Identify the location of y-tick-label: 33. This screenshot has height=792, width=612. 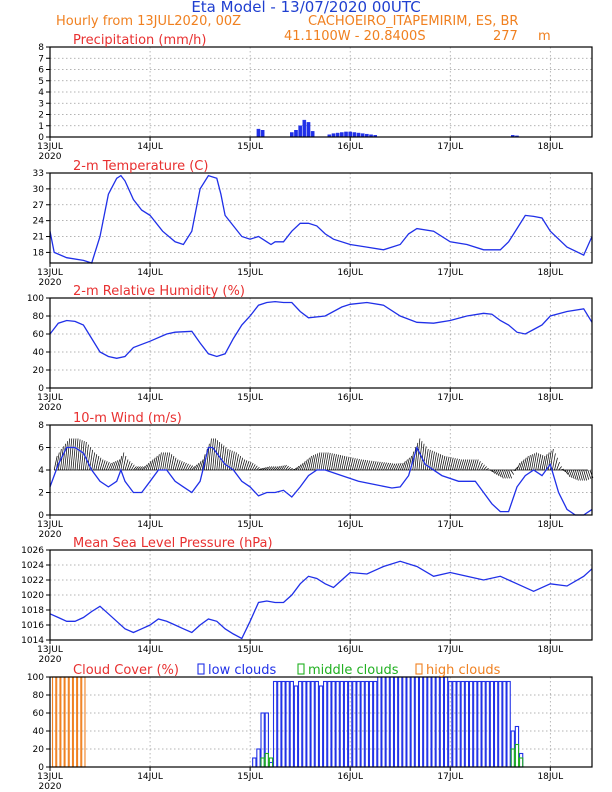
(38, 174).